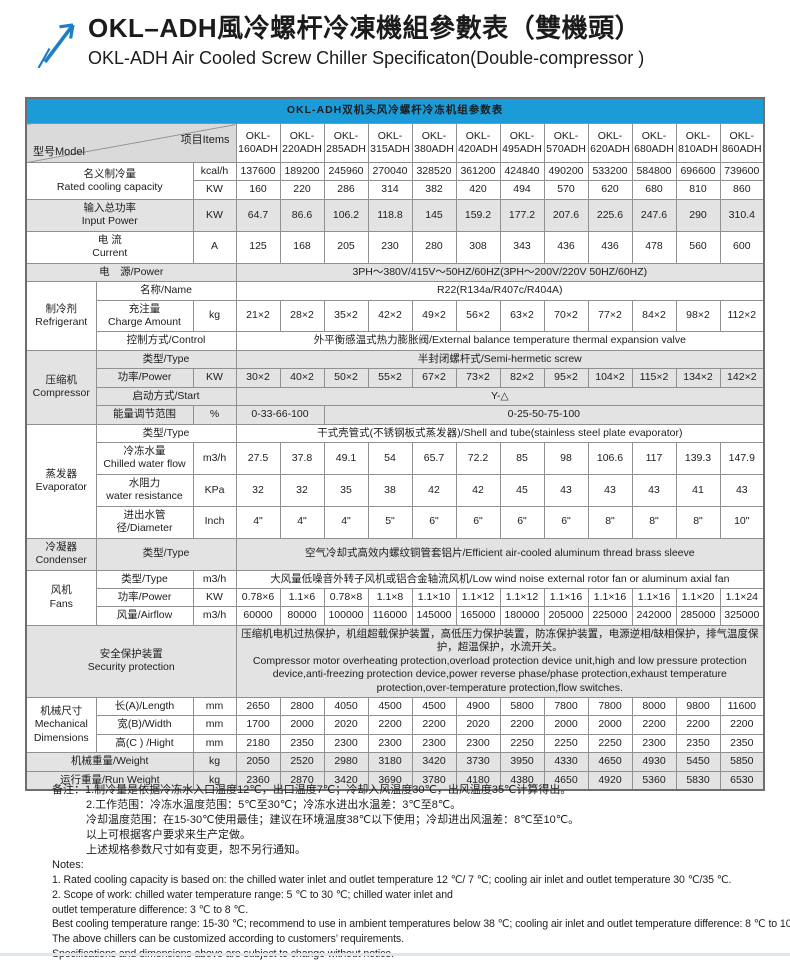  I want to click on model-header-cell: OKL- 160ADH, so click(258, 143).